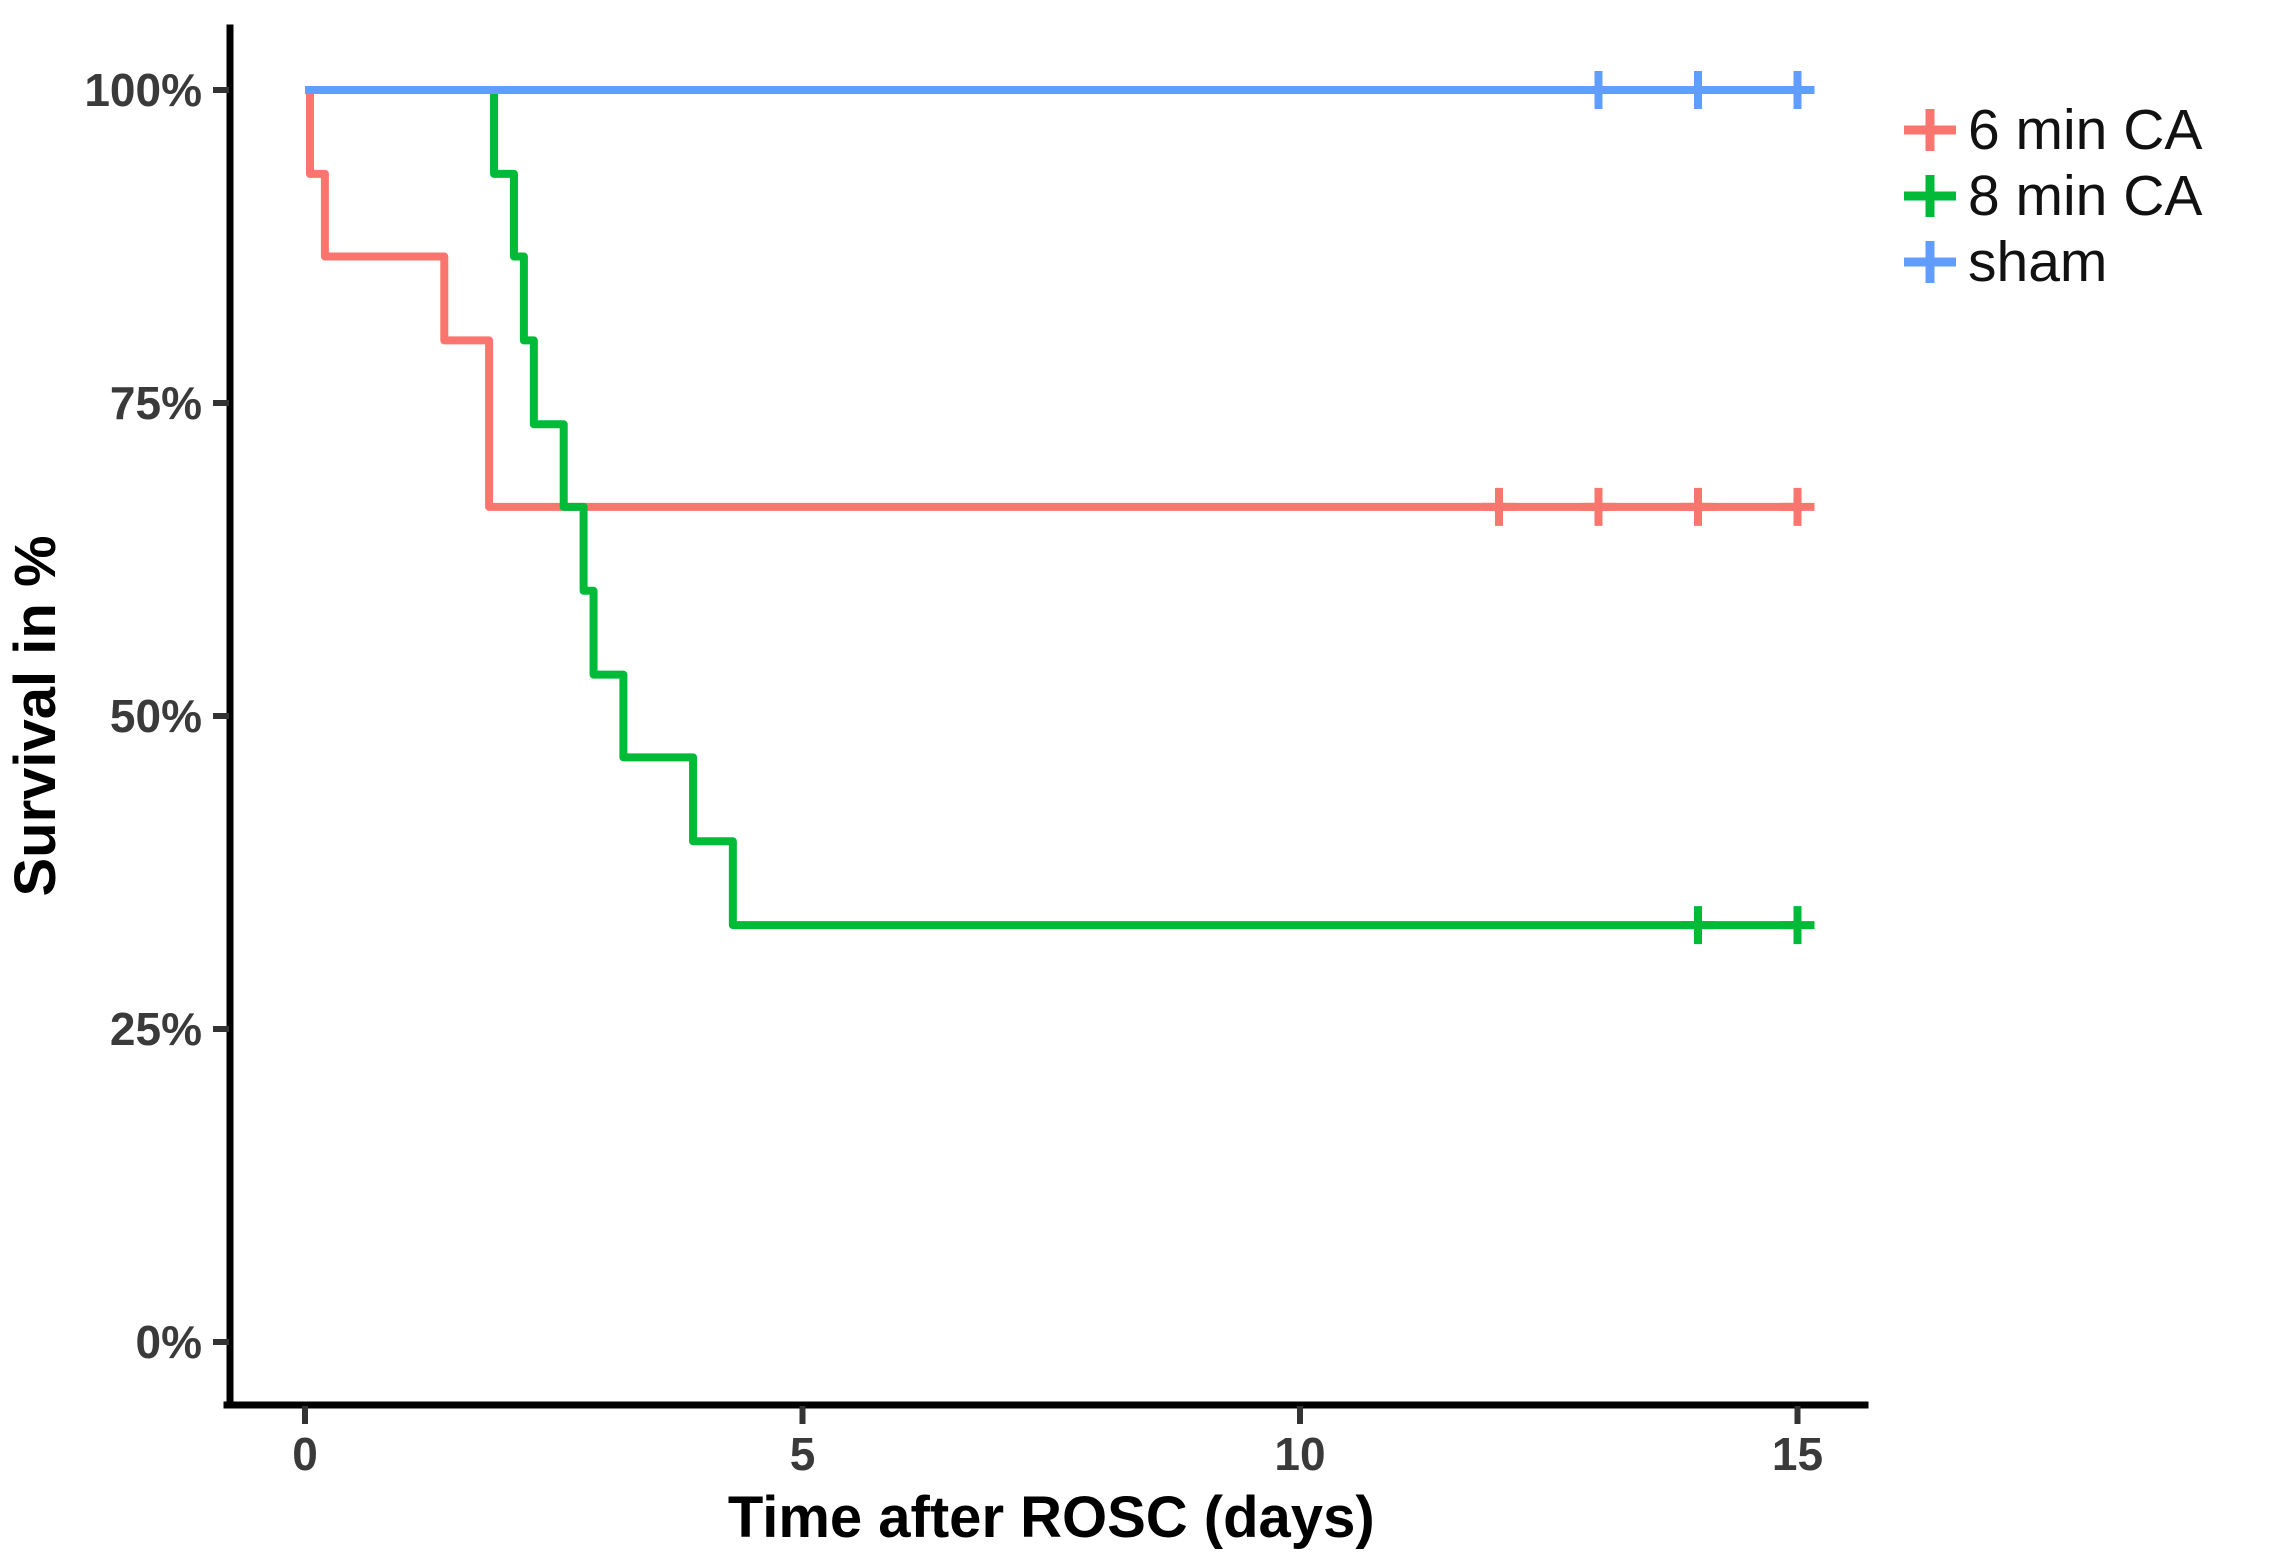  Describe the element at coordinates (305, 1454) in the screenshot. I see `x-tick-label: 0` at that location.